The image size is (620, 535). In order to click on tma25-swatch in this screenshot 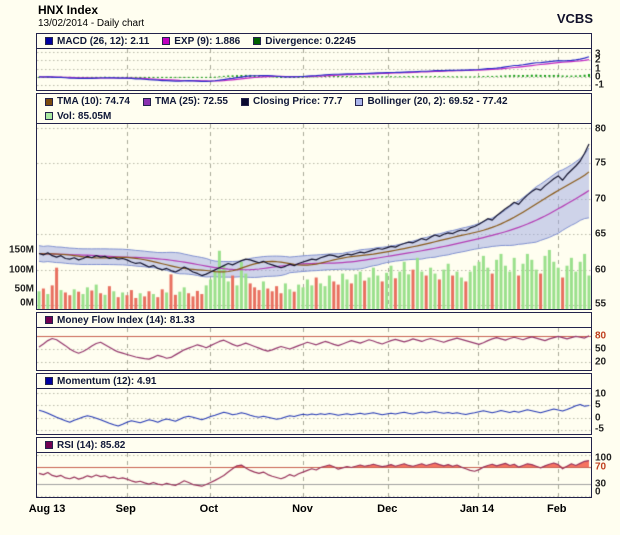, I will do `click(146, 101)`.